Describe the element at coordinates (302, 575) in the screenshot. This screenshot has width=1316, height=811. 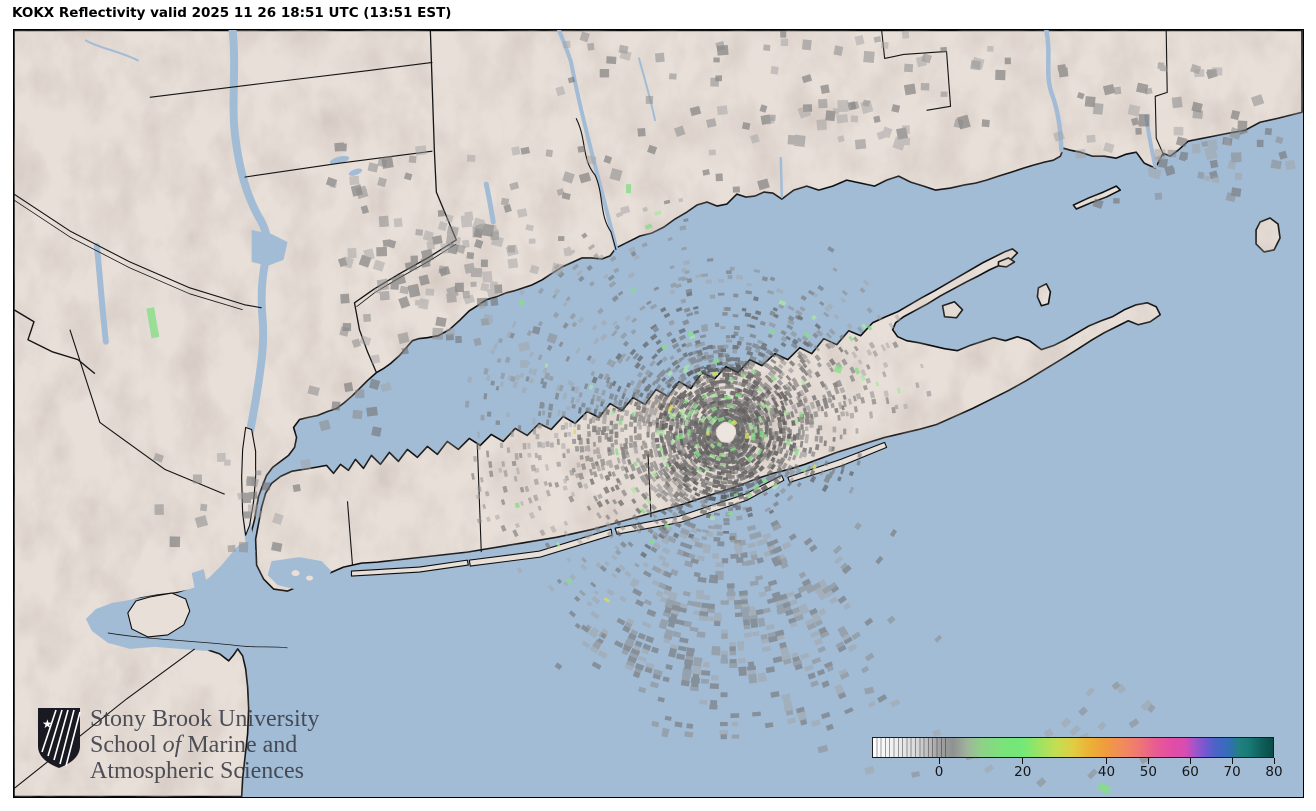
I see `jamaica-bay-islets` at that location.